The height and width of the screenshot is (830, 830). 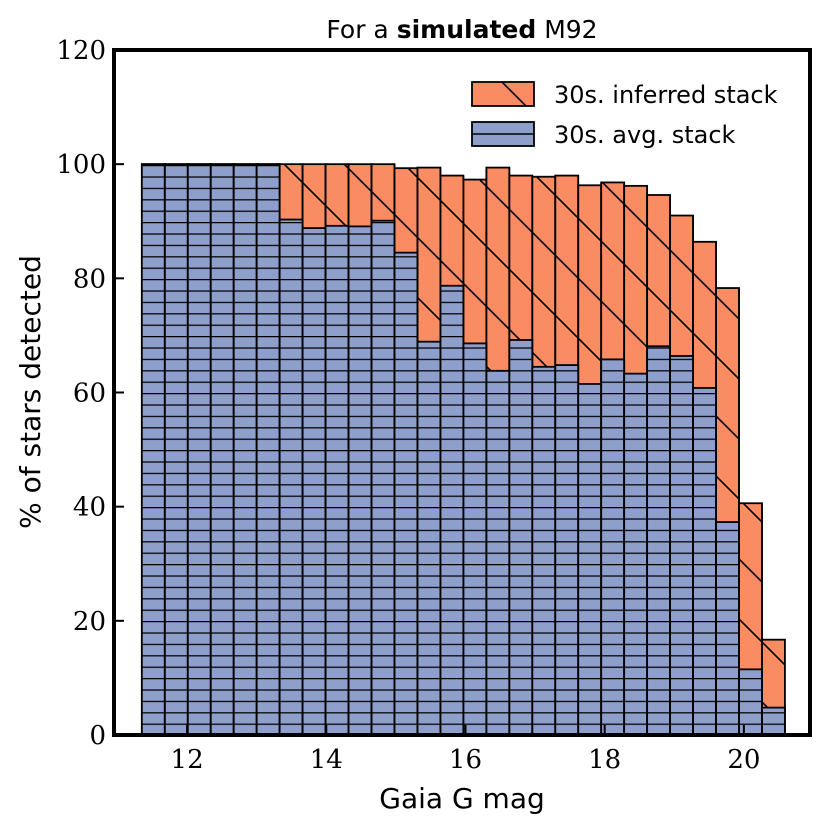 What do you see at coordinates (89, 279) in the screenshot?
I see `y-tick-label: 80` at bounding box center [89, 279].